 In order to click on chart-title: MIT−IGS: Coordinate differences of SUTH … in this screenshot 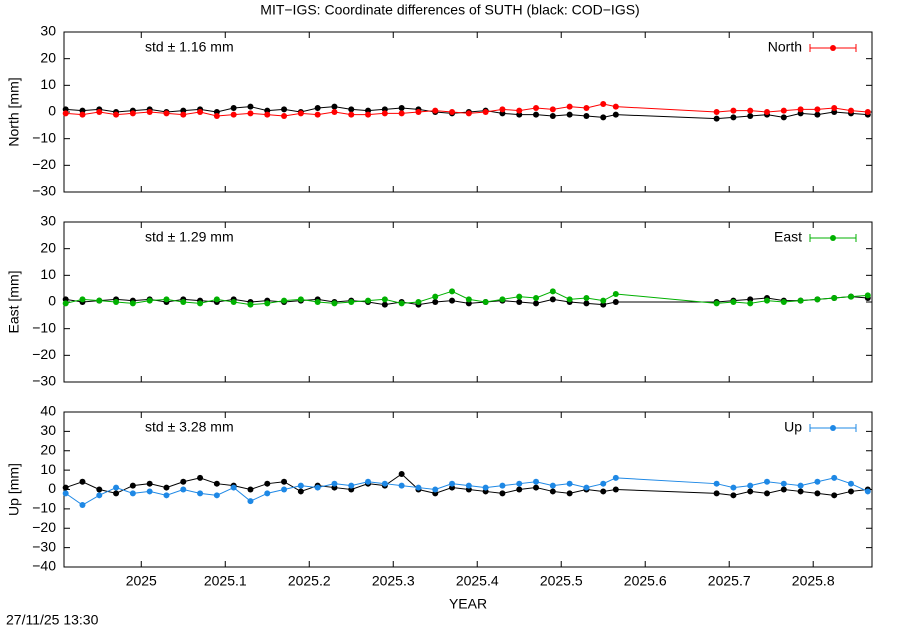, I will do `click(449, 10)`.